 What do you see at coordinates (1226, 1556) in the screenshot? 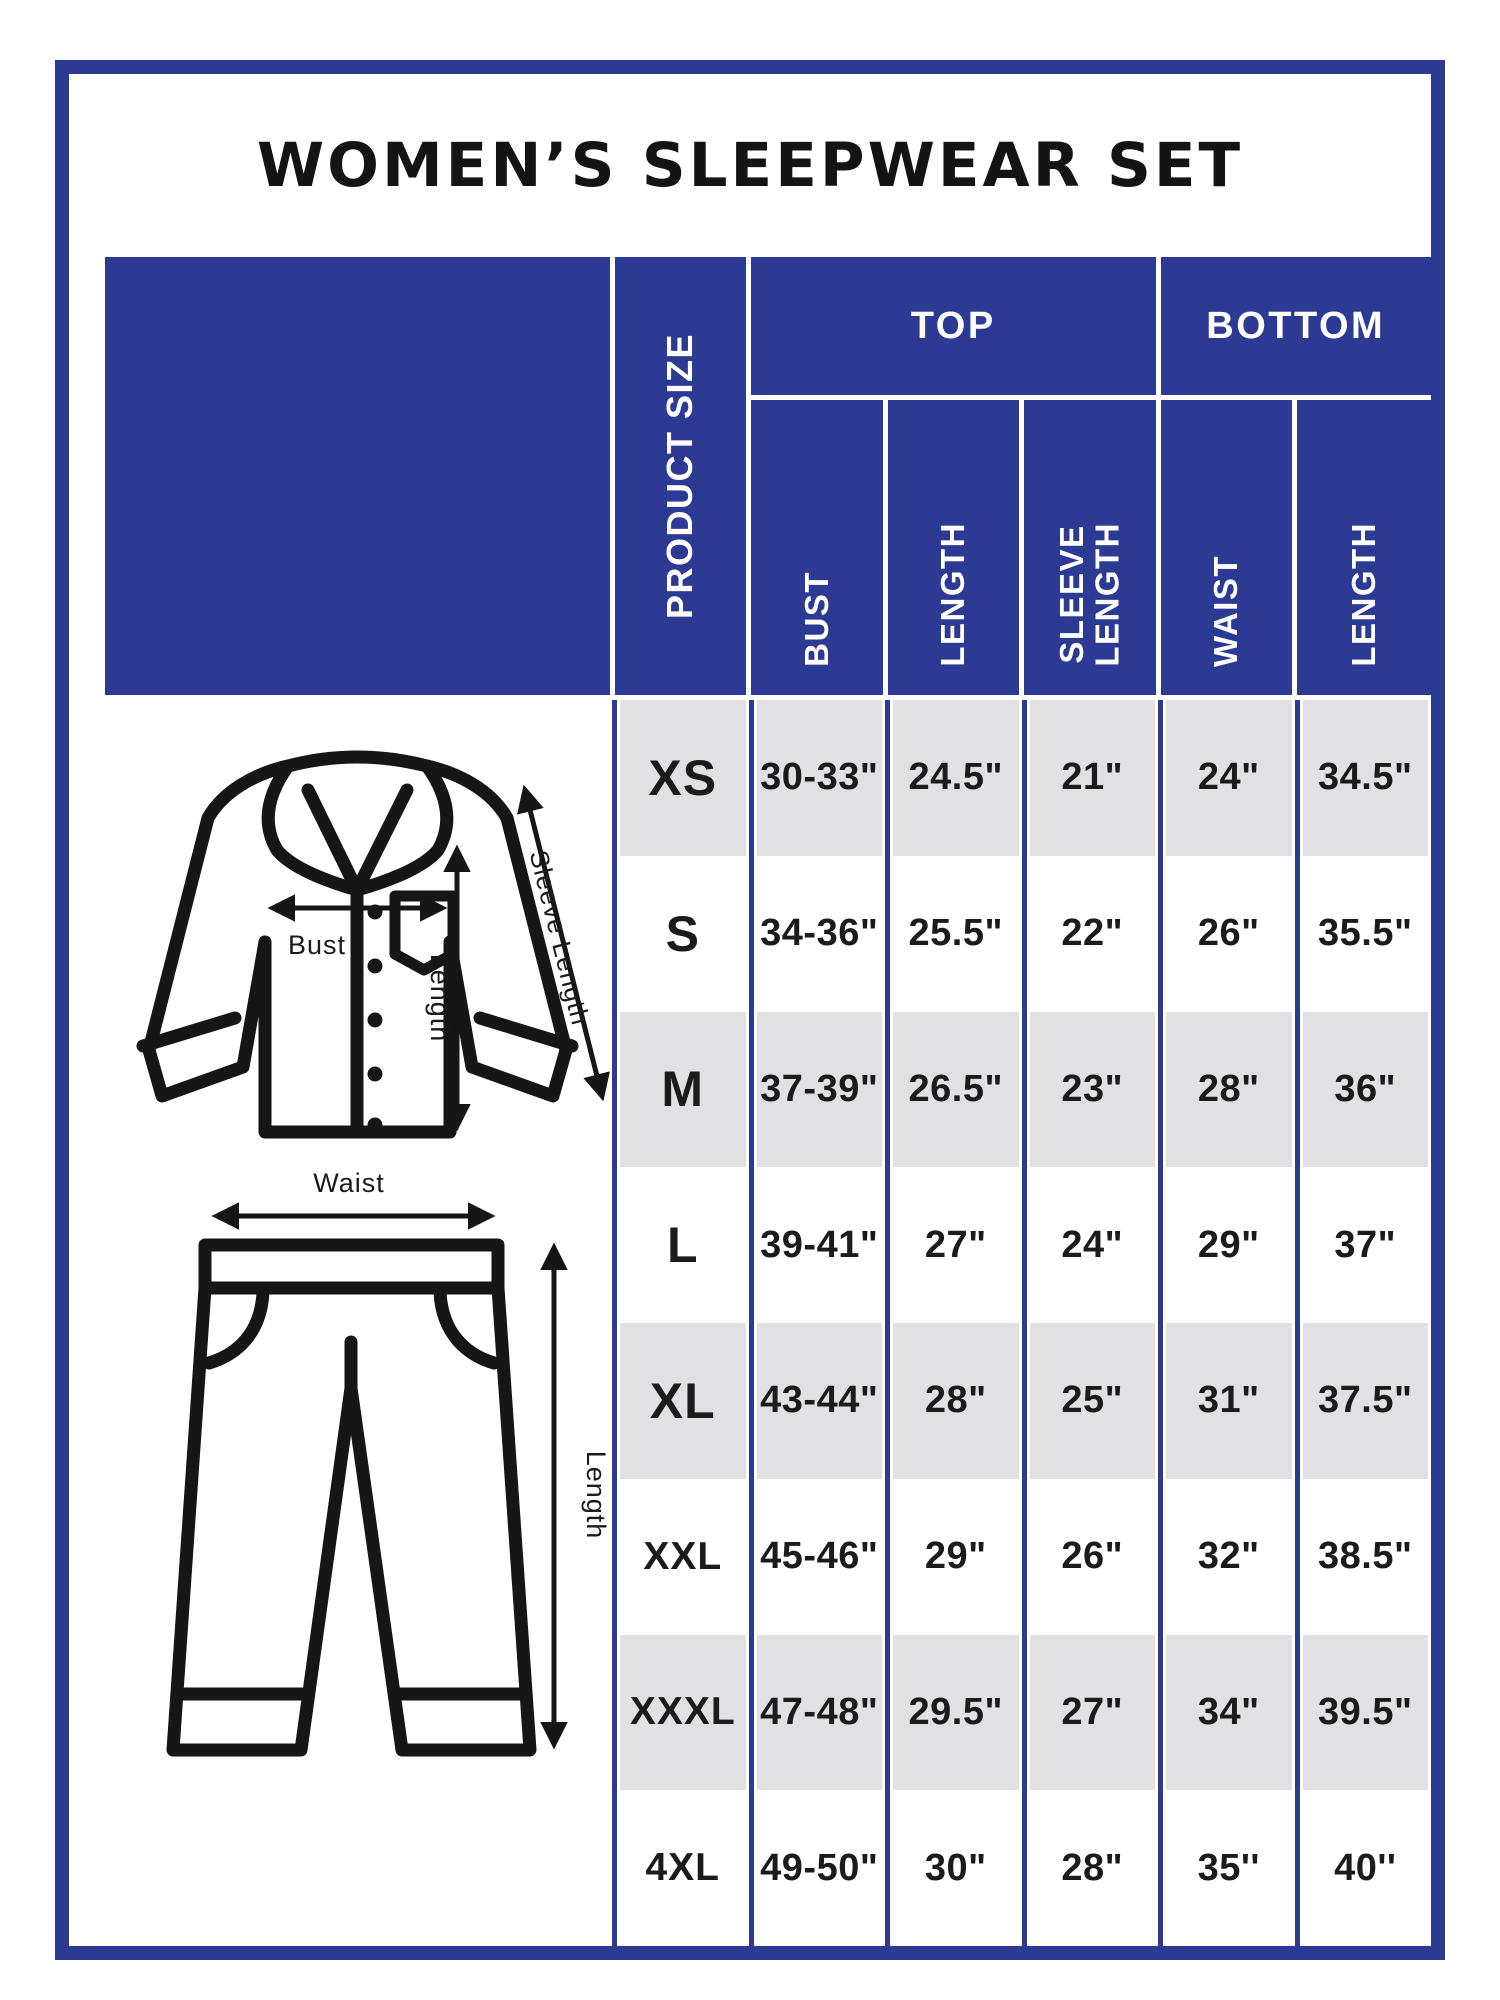
I see `value-cell: 32"` at bounding box center [1226, 1556].